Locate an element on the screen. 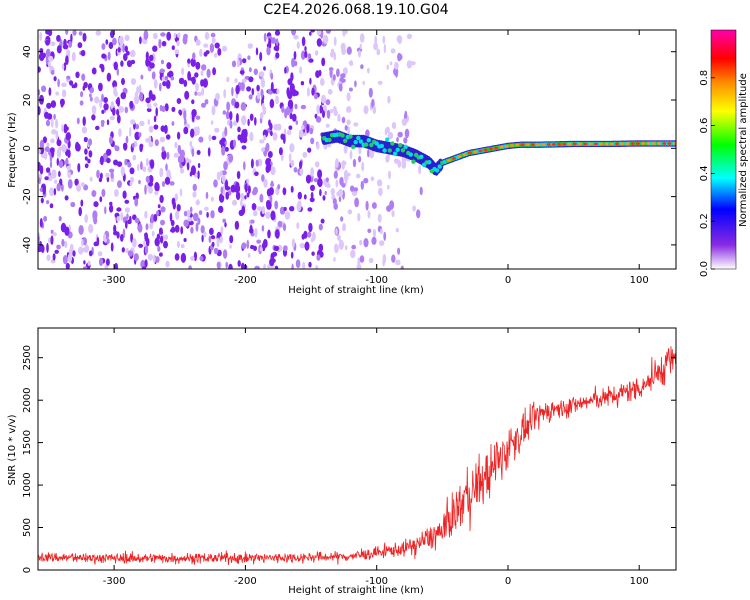 This screenshot has height=600, width=750. spectrogram-y-axis-label: Frequency (Hz) is located at coordinates (12, 150).